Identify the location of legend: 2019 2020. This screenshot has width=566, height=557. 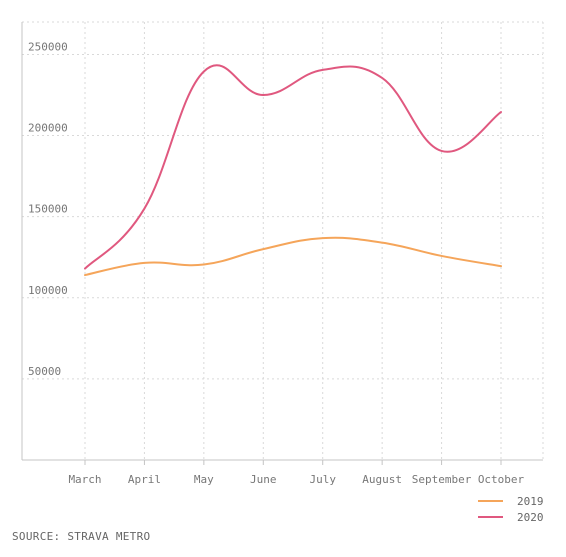
(511, 509).